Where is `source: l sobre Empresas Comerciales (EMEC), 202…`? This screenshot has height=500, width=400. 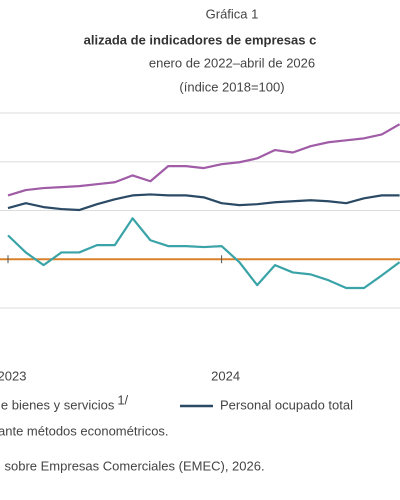
source: l sobre Empresas Comerciales (EMEC), 202… is located at coordinates (132, 465).